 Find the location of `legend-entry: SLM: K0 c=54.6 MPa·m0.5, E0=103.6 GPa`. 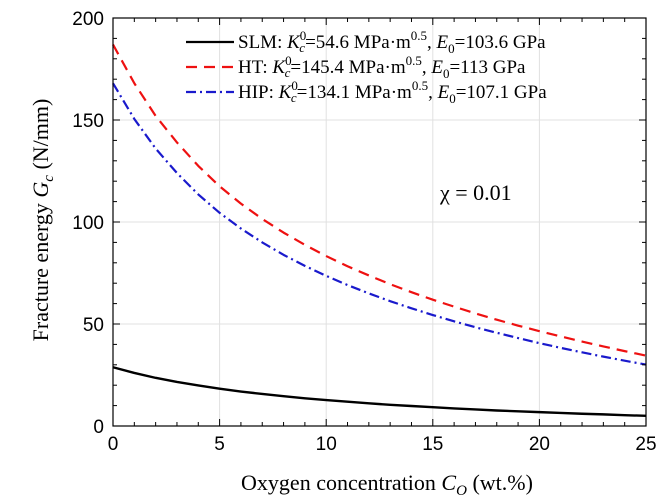

legend-entry: SLM: K0 c=54.6 MPa·m0.5, E0=103.6 GPa is located at coordinates (392, 42).